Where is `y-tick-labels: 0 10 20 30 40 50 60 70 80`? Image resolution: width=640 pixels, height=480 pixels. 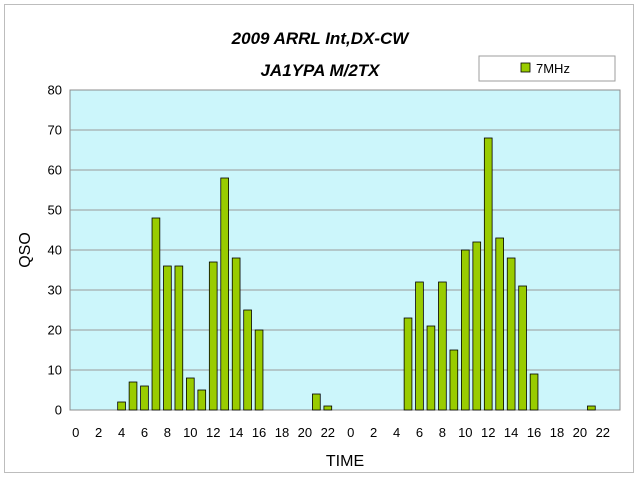 y-tick-labels: 0 10 20 30 40 50 60 70 80 is located at coordinates (55, 250).